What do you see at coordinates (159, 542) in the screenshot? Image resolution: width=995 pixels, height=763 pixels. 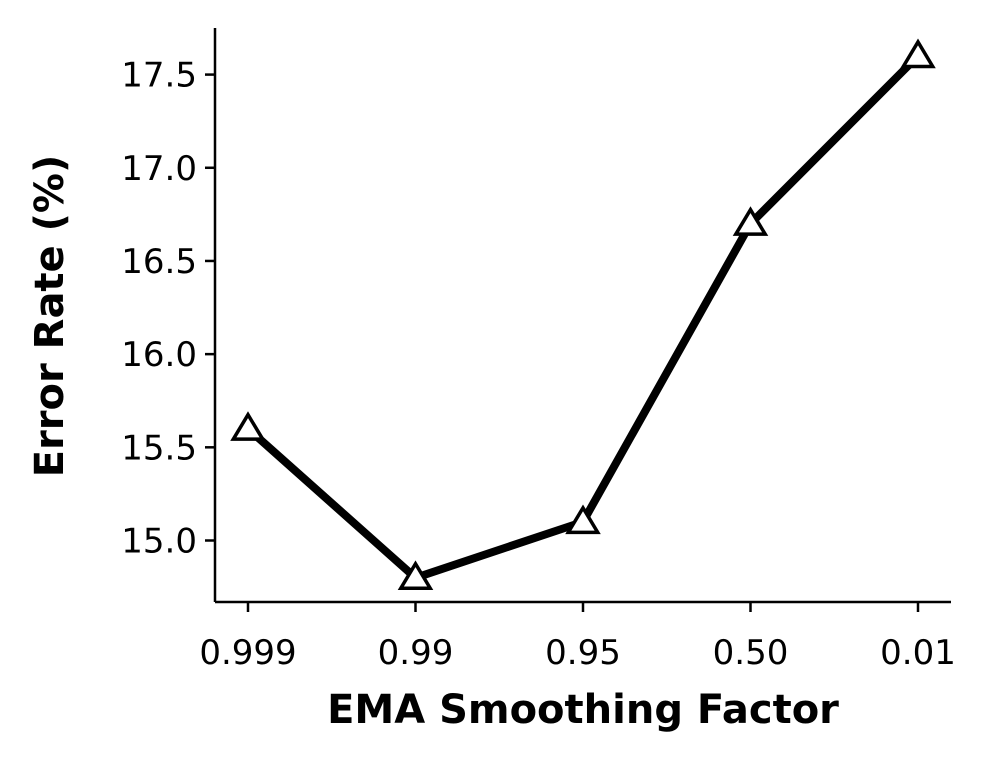 I see `y-tick-label: 15.0` at bounding box center [159, 542].